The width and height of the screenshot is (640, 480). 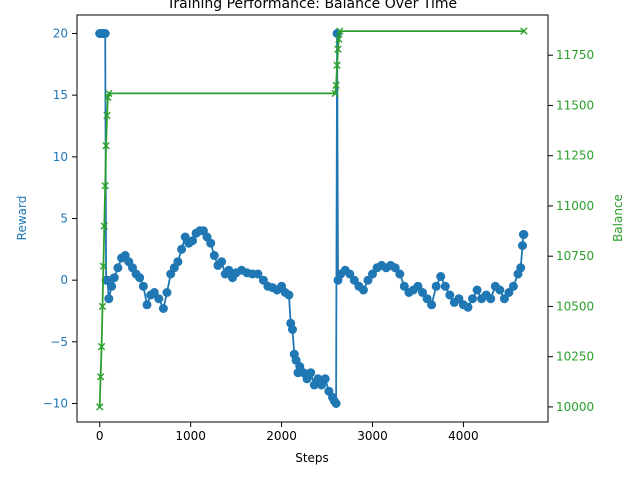 I want to click on y-right-tick-label: 11750, so click(x=575, y=55).